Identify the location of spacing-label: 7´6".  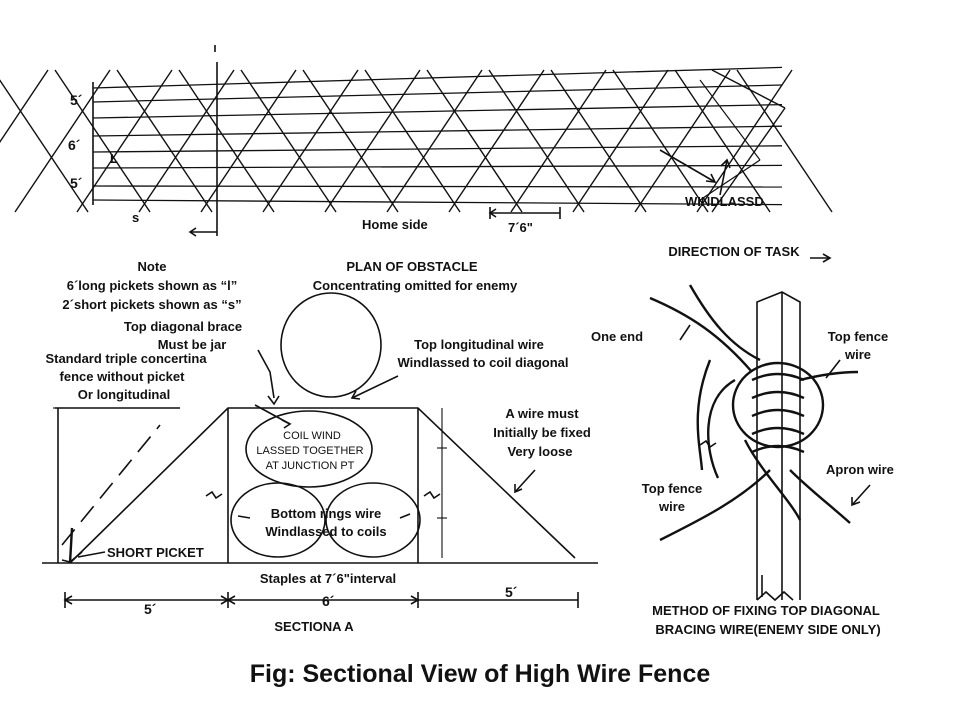
(520, 227).